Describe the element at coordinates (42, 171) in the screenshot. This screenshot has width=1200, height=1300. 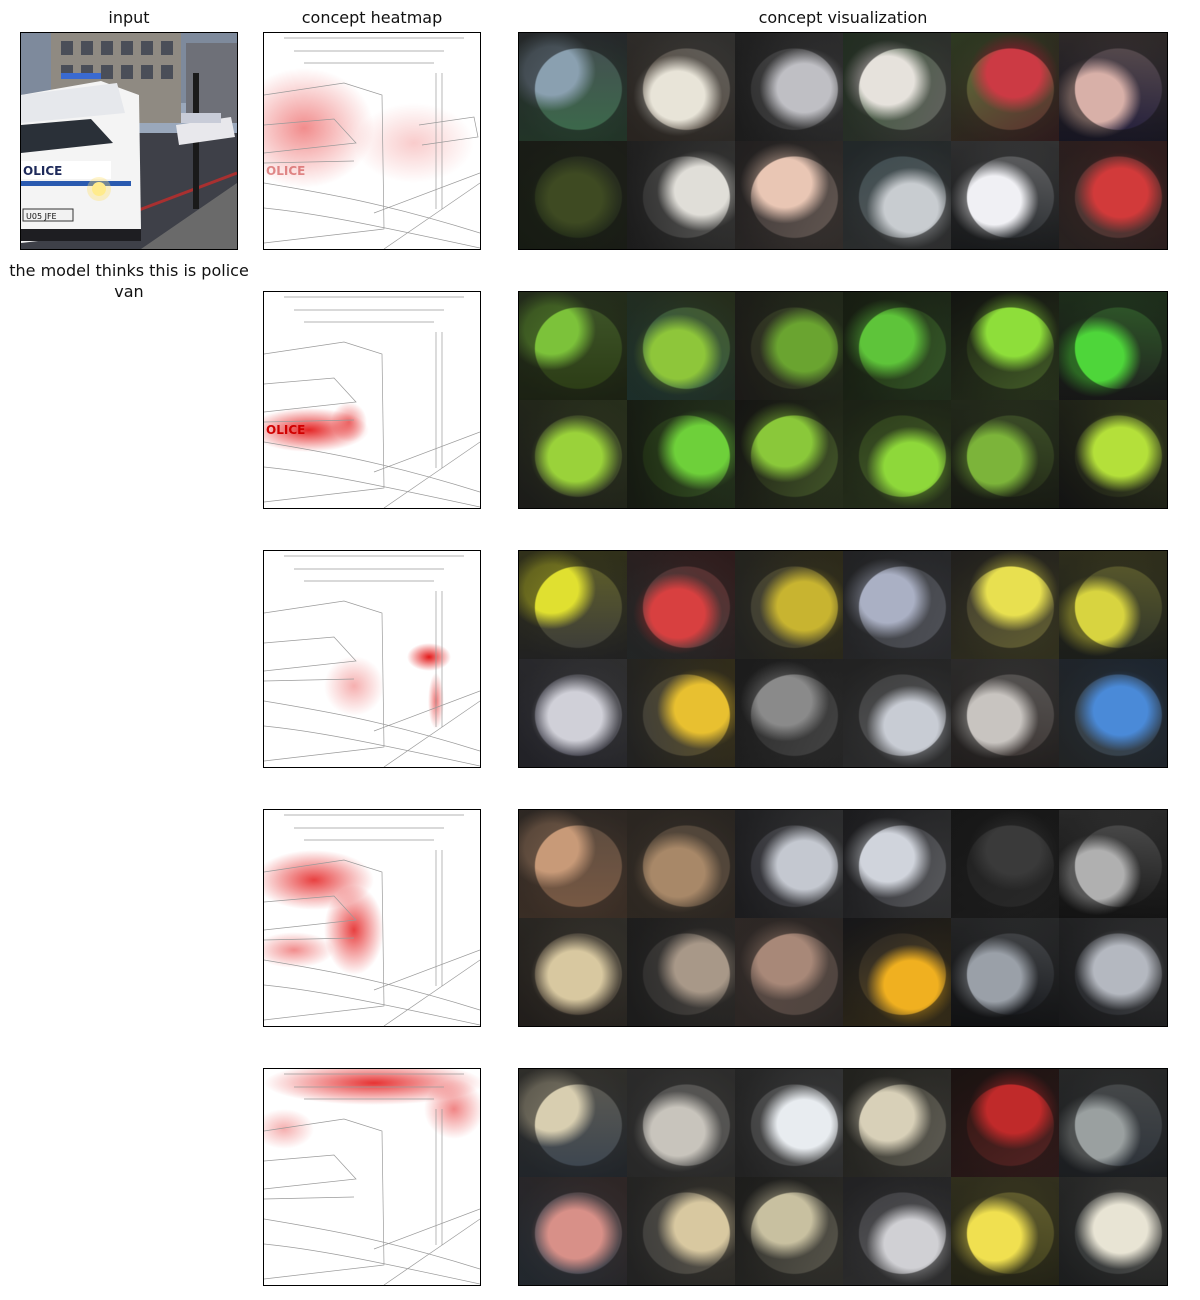
I see `van-lettering: OLICE` at that location.